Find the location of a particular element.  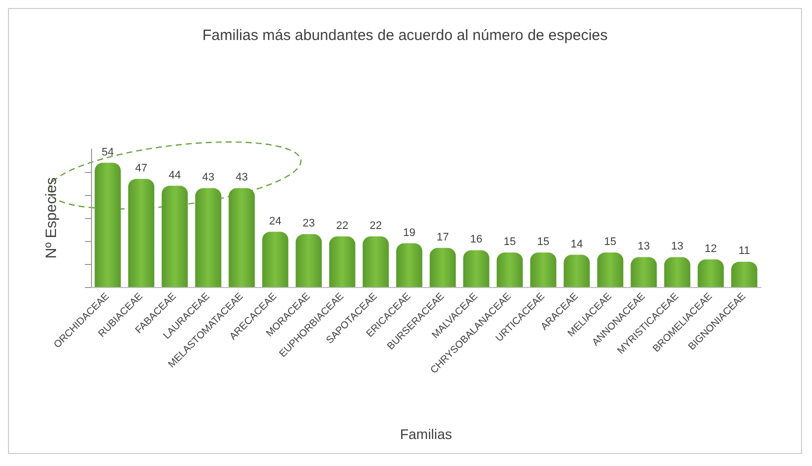

data-label: 19 is located at coordinates (409, 232).